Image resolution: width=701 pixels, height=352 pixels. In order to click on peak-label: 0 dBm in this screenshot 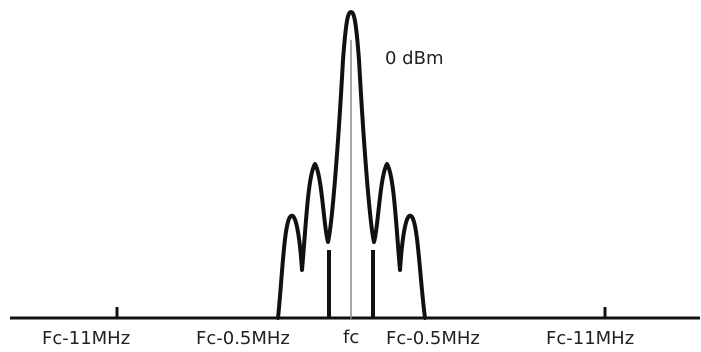, I will do `click(414, 58)`.